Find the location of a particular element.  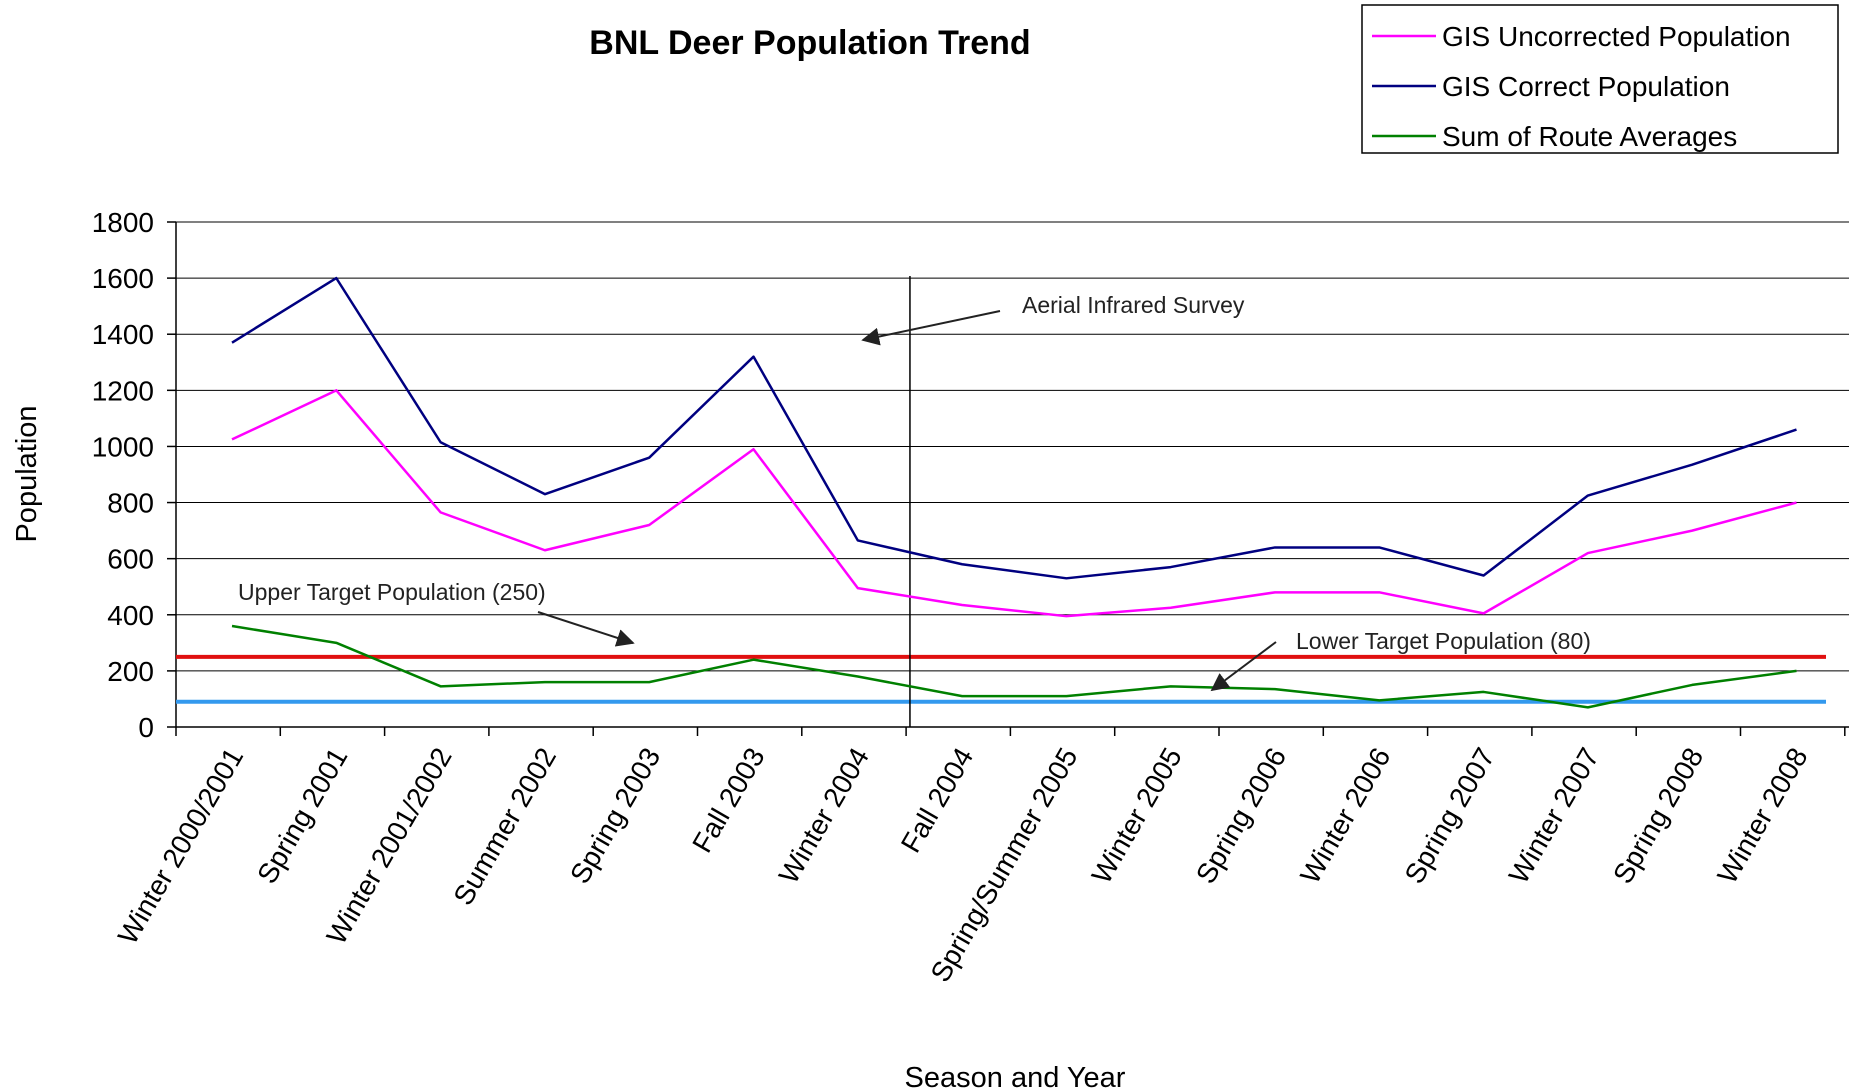

aerial-survey-annotation: Aerial Infrared Survey is located at coordinates (1133, 305).